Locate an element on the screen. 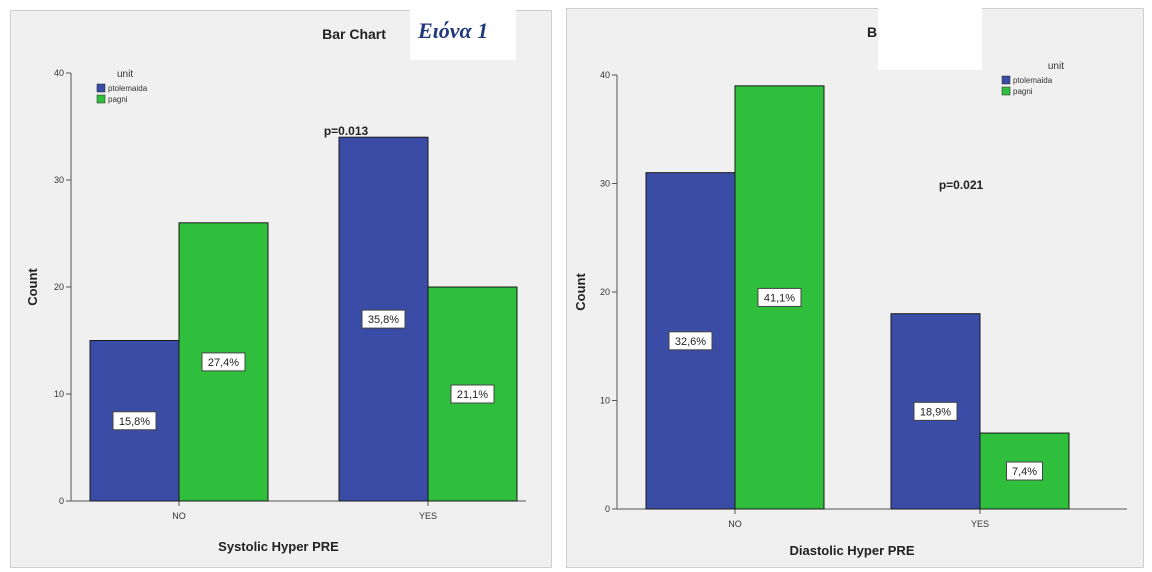  data-label: 27,4% is located at coordinates (223, 363).